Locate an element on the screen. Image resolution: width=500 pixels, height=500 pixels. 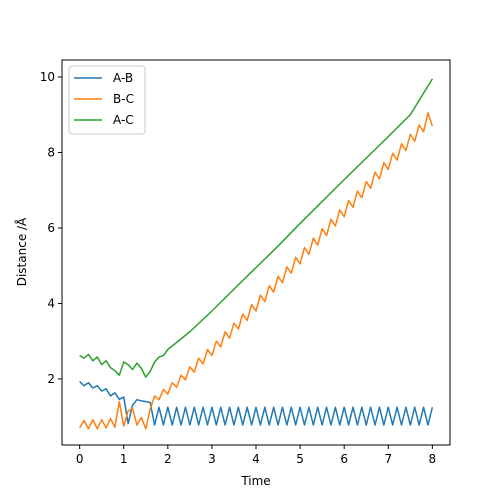
y-tick-label: 8 is located at coordinates (51, 152).